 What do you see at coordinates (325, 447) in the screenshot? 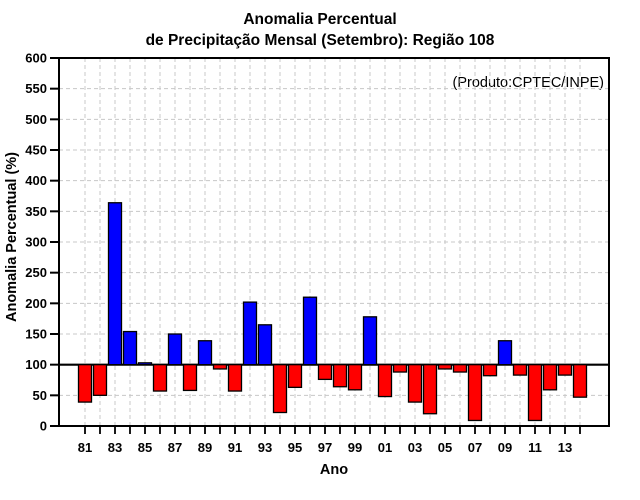
I see `x-tick-label: 97` at bounding box center [325, 447].